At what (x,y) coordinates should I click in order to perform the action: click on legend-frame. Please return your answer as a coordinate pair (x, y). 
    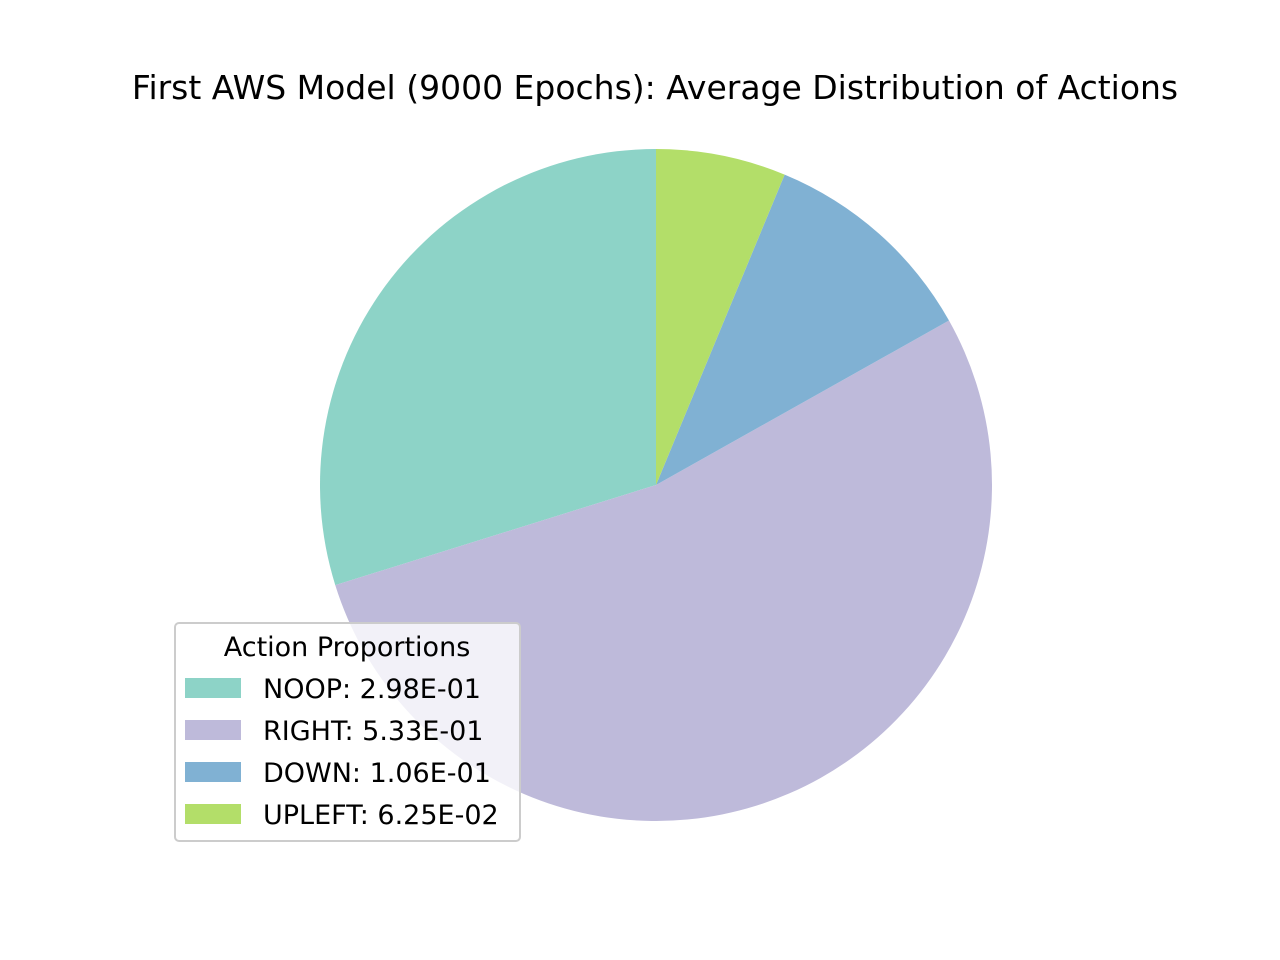
    Looking at the image, I should click on (347, 732).